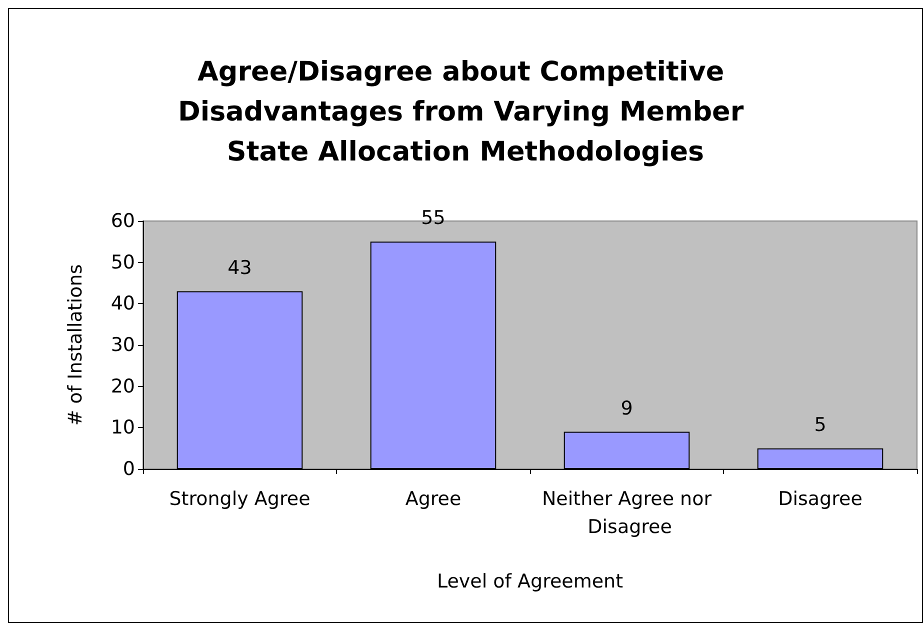 Image resolution: width=923 pixels, height=623 pixels. What do you see at coordinates (820, 425) in the screenshot?
I see `data-label: 5` at bounding box center [820, 425].